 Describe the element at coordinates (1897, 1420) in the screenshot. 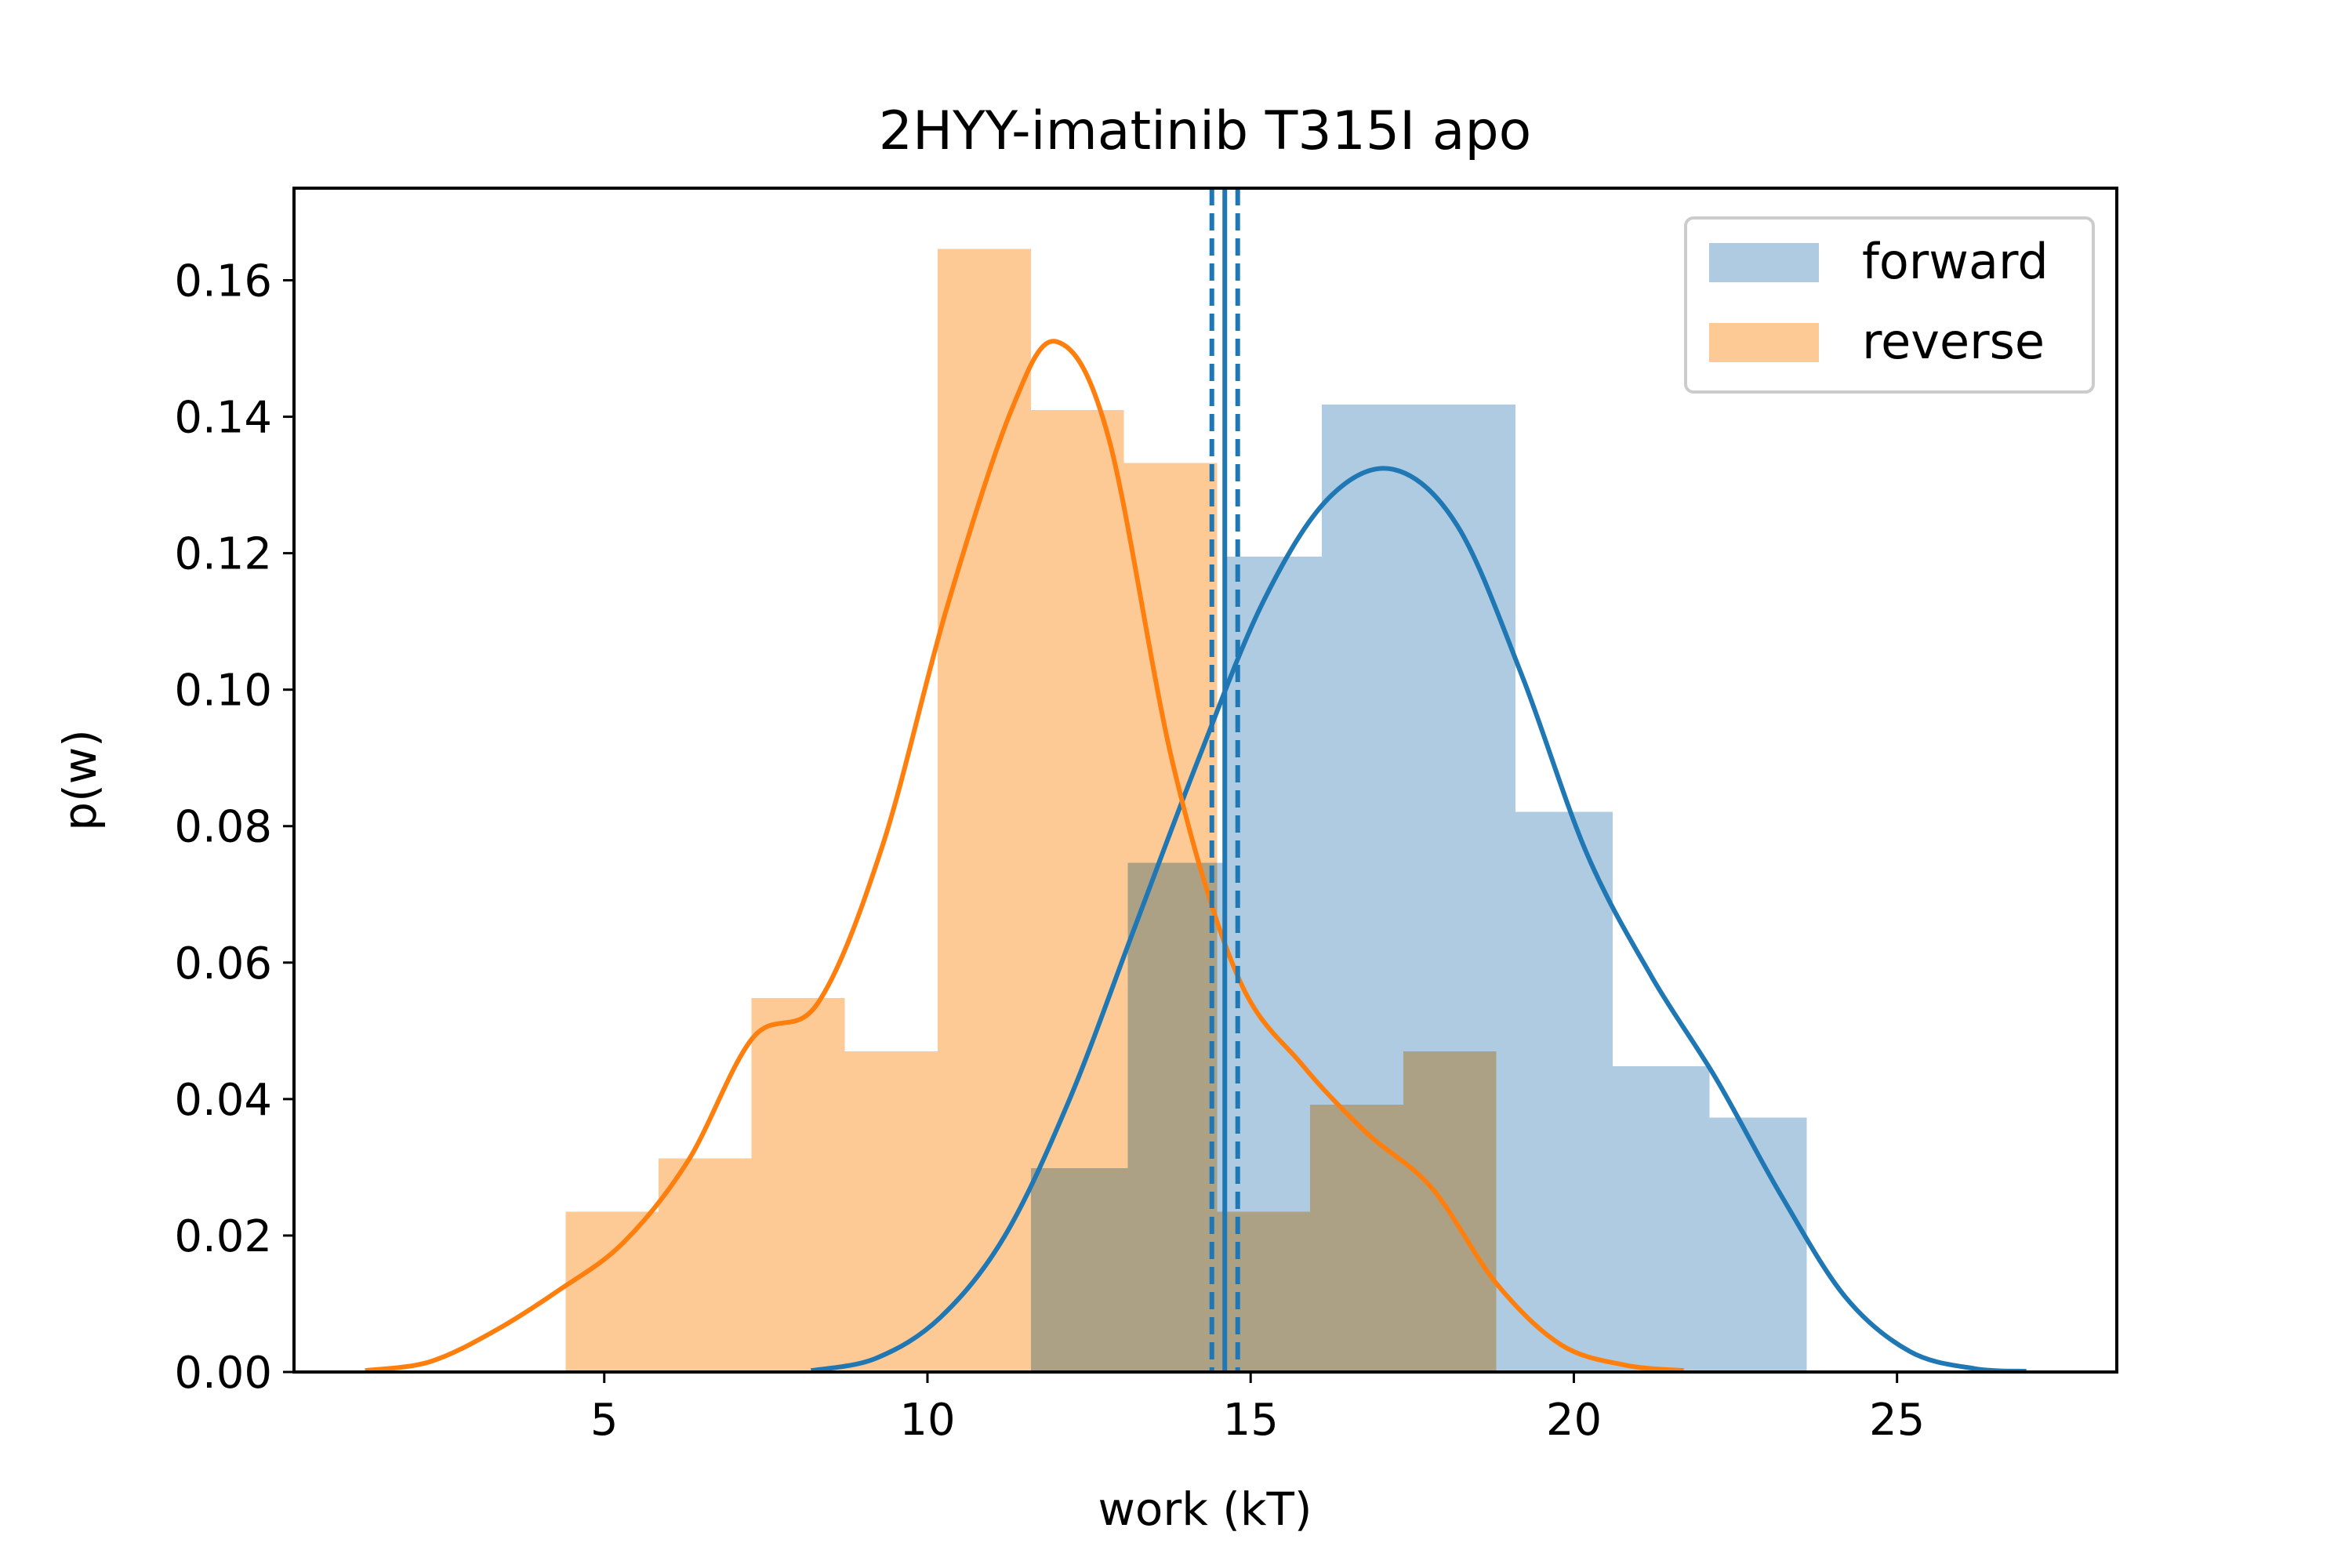

I see `x-tick-label: 25` at that location.